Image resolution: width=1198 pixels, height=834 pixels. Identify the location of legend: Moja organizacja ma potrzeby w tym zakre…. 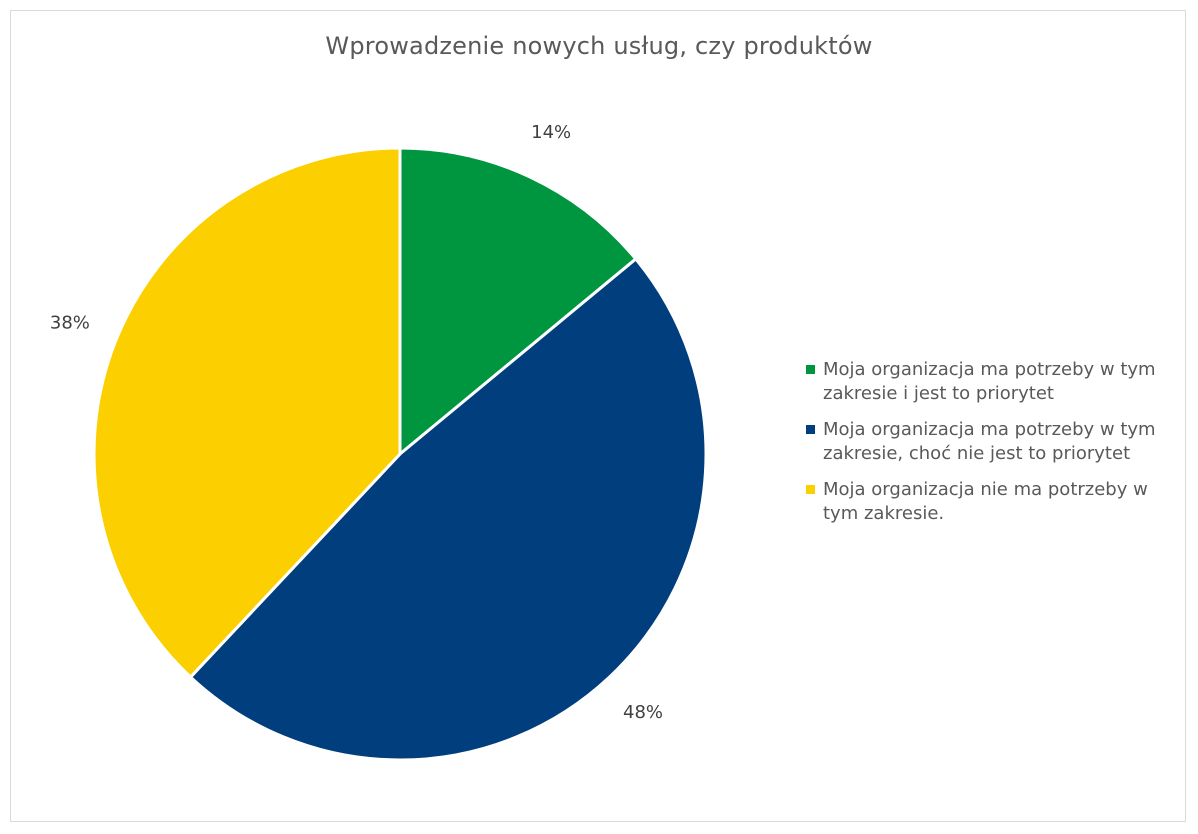
(996, 448).